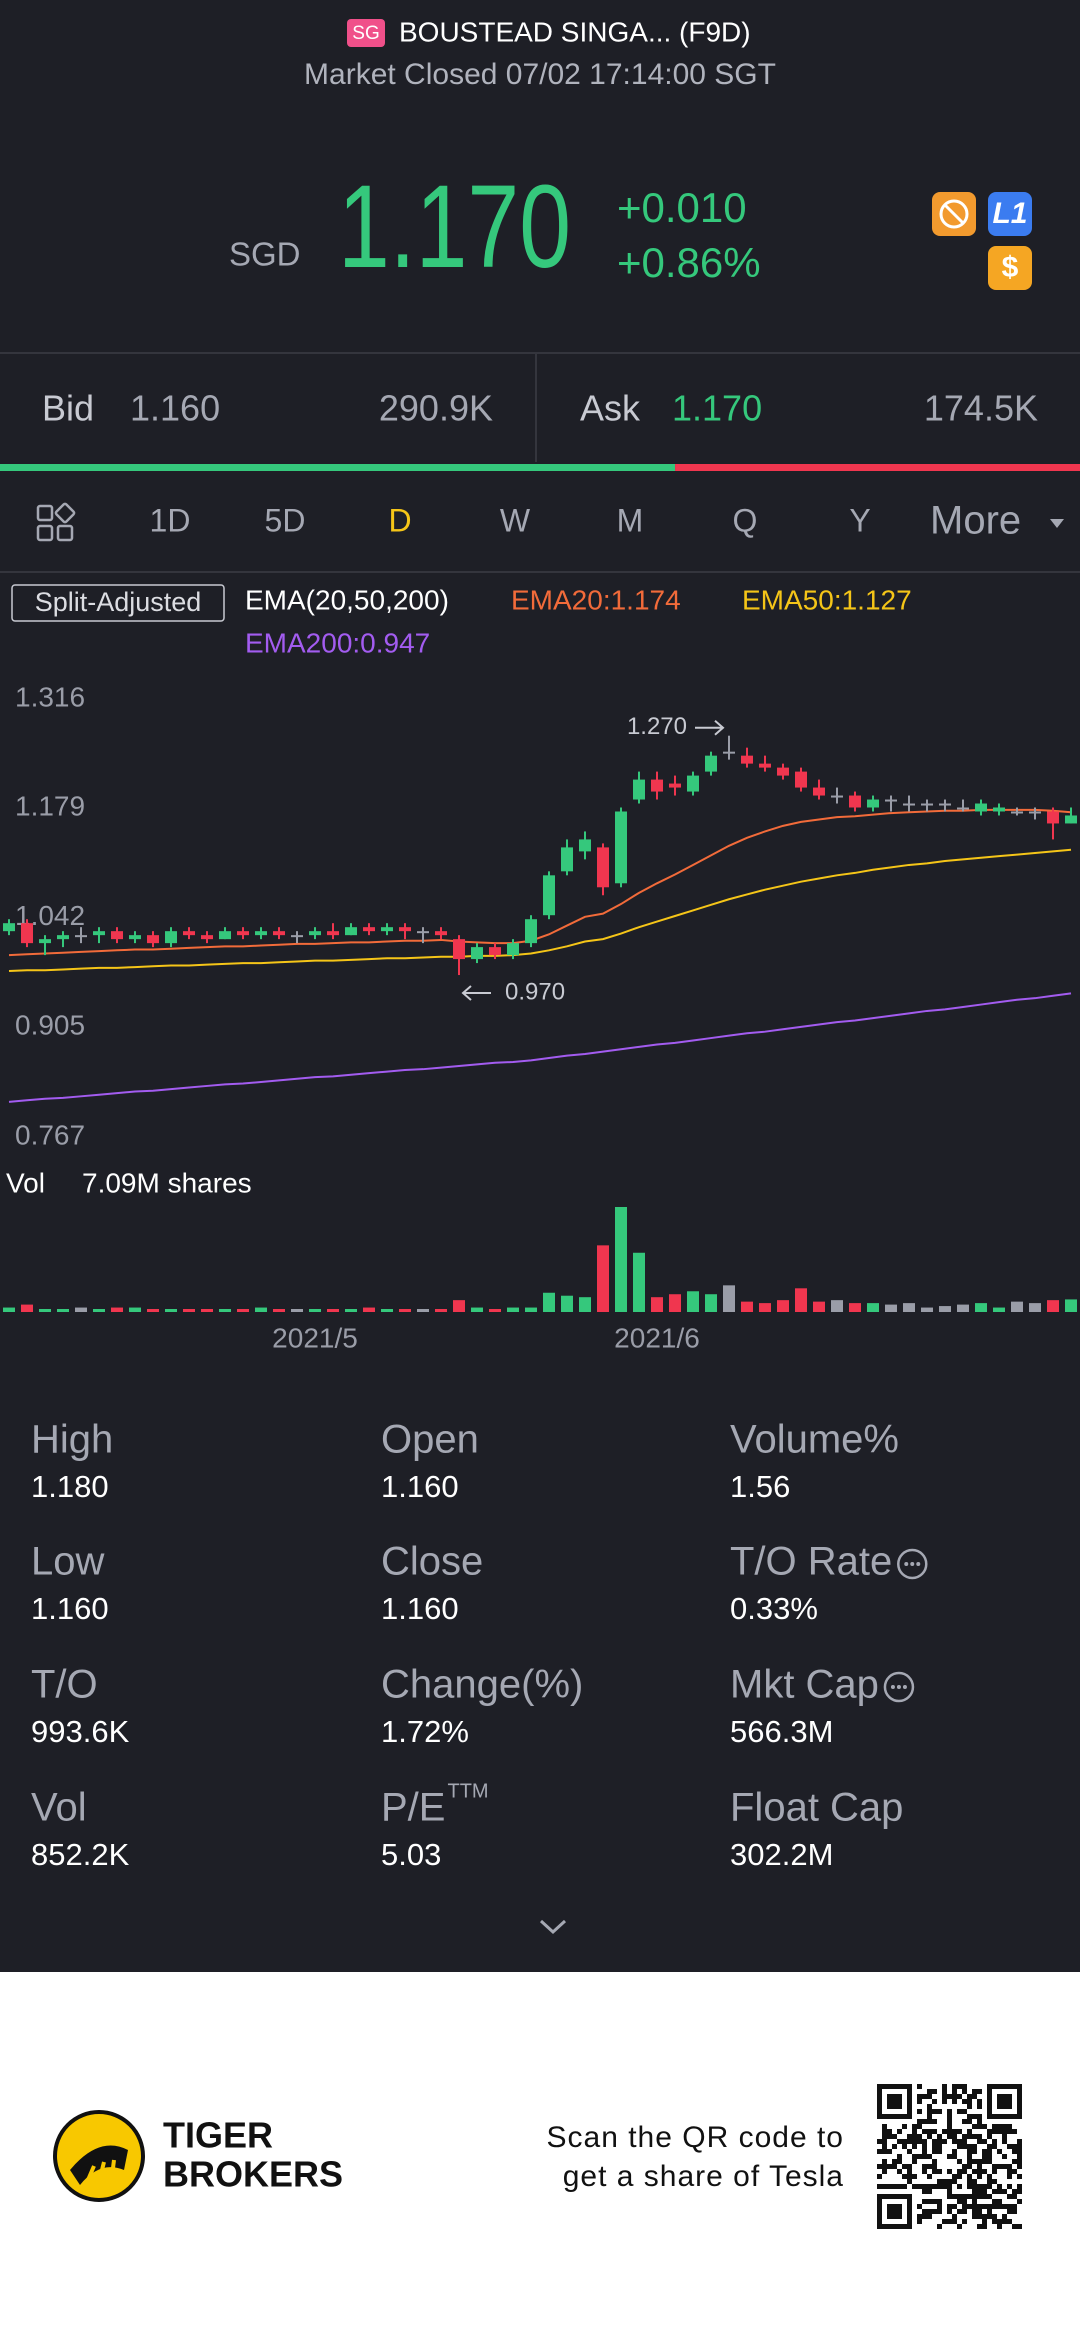 This screenshot has height=2341, width=1080. I want to click on stat-label: Close, so click(432, 1562).